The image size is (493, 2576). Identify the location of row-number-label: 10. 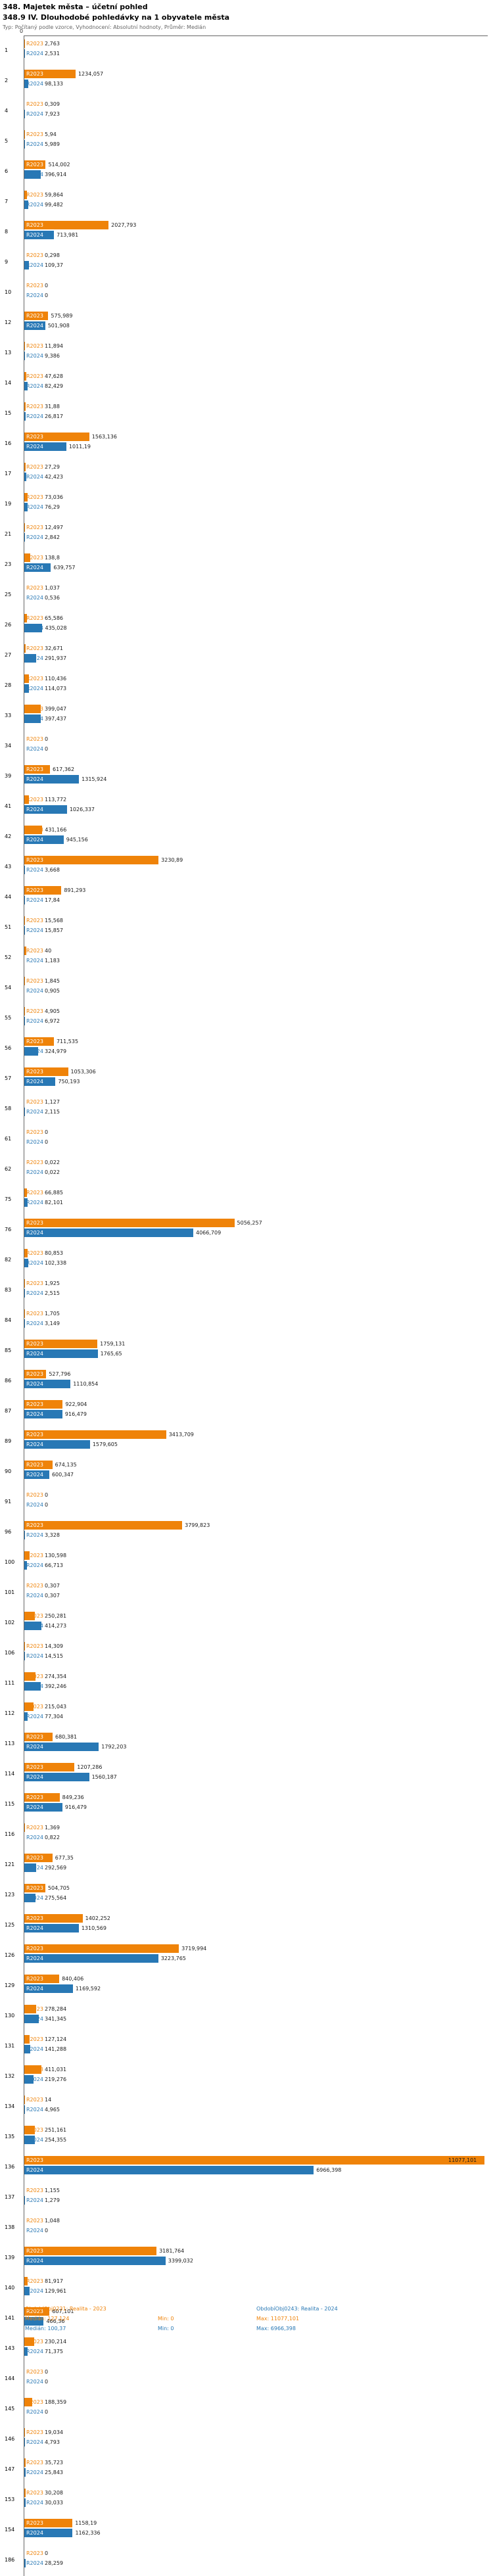
(14, 292).